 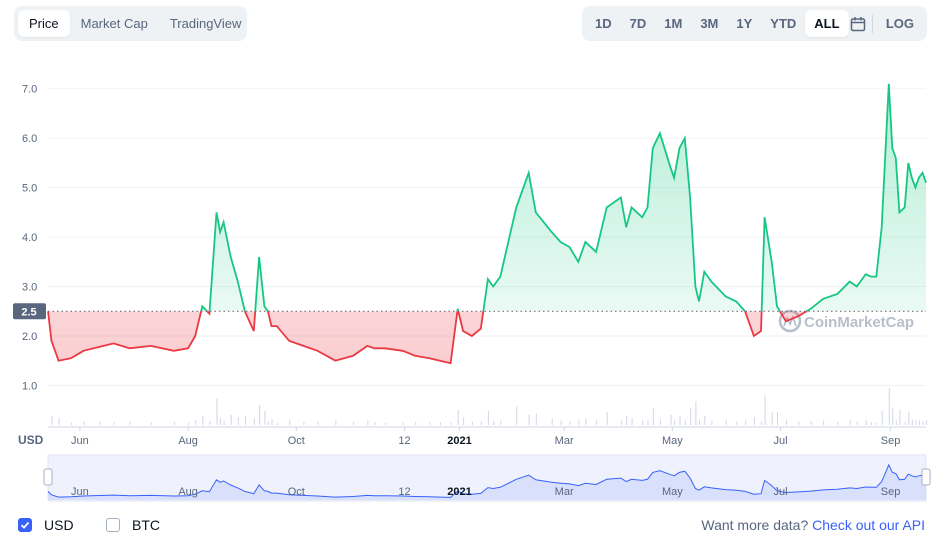 I want to click on navigator-tick-label: May, so click(x=672, y=492).